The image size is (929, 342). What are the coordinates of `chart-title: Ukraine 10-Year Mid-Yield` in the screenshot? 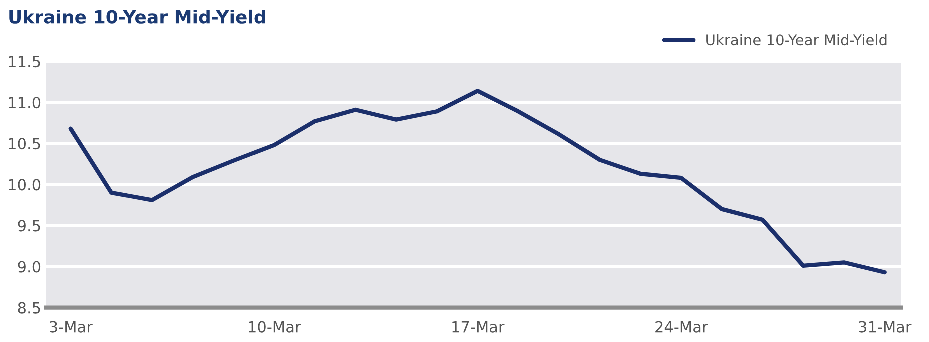 It's located at (138, 17).